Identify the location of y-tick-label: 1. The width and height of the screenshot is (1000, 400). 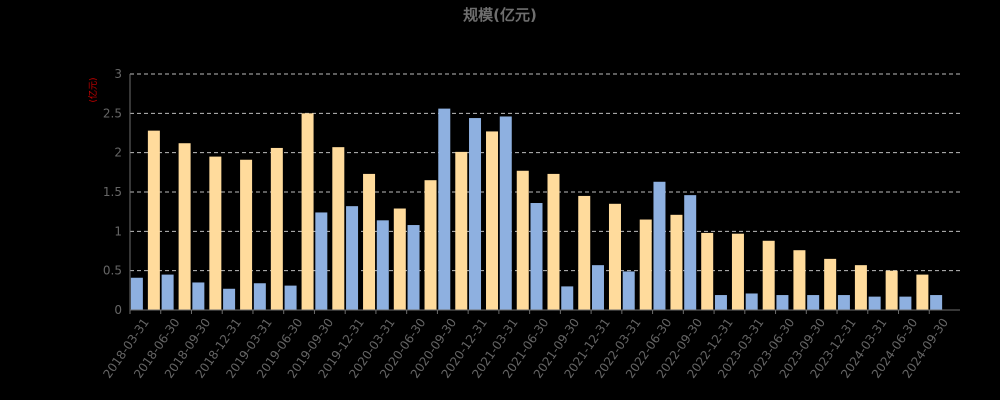
(118, 231).